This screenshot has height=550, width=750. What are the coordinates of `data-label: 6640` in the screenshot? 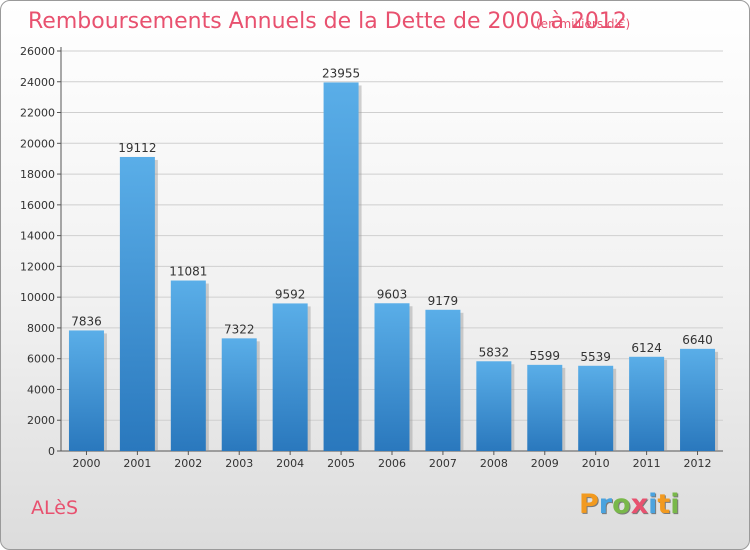 It's located at (697, 340).